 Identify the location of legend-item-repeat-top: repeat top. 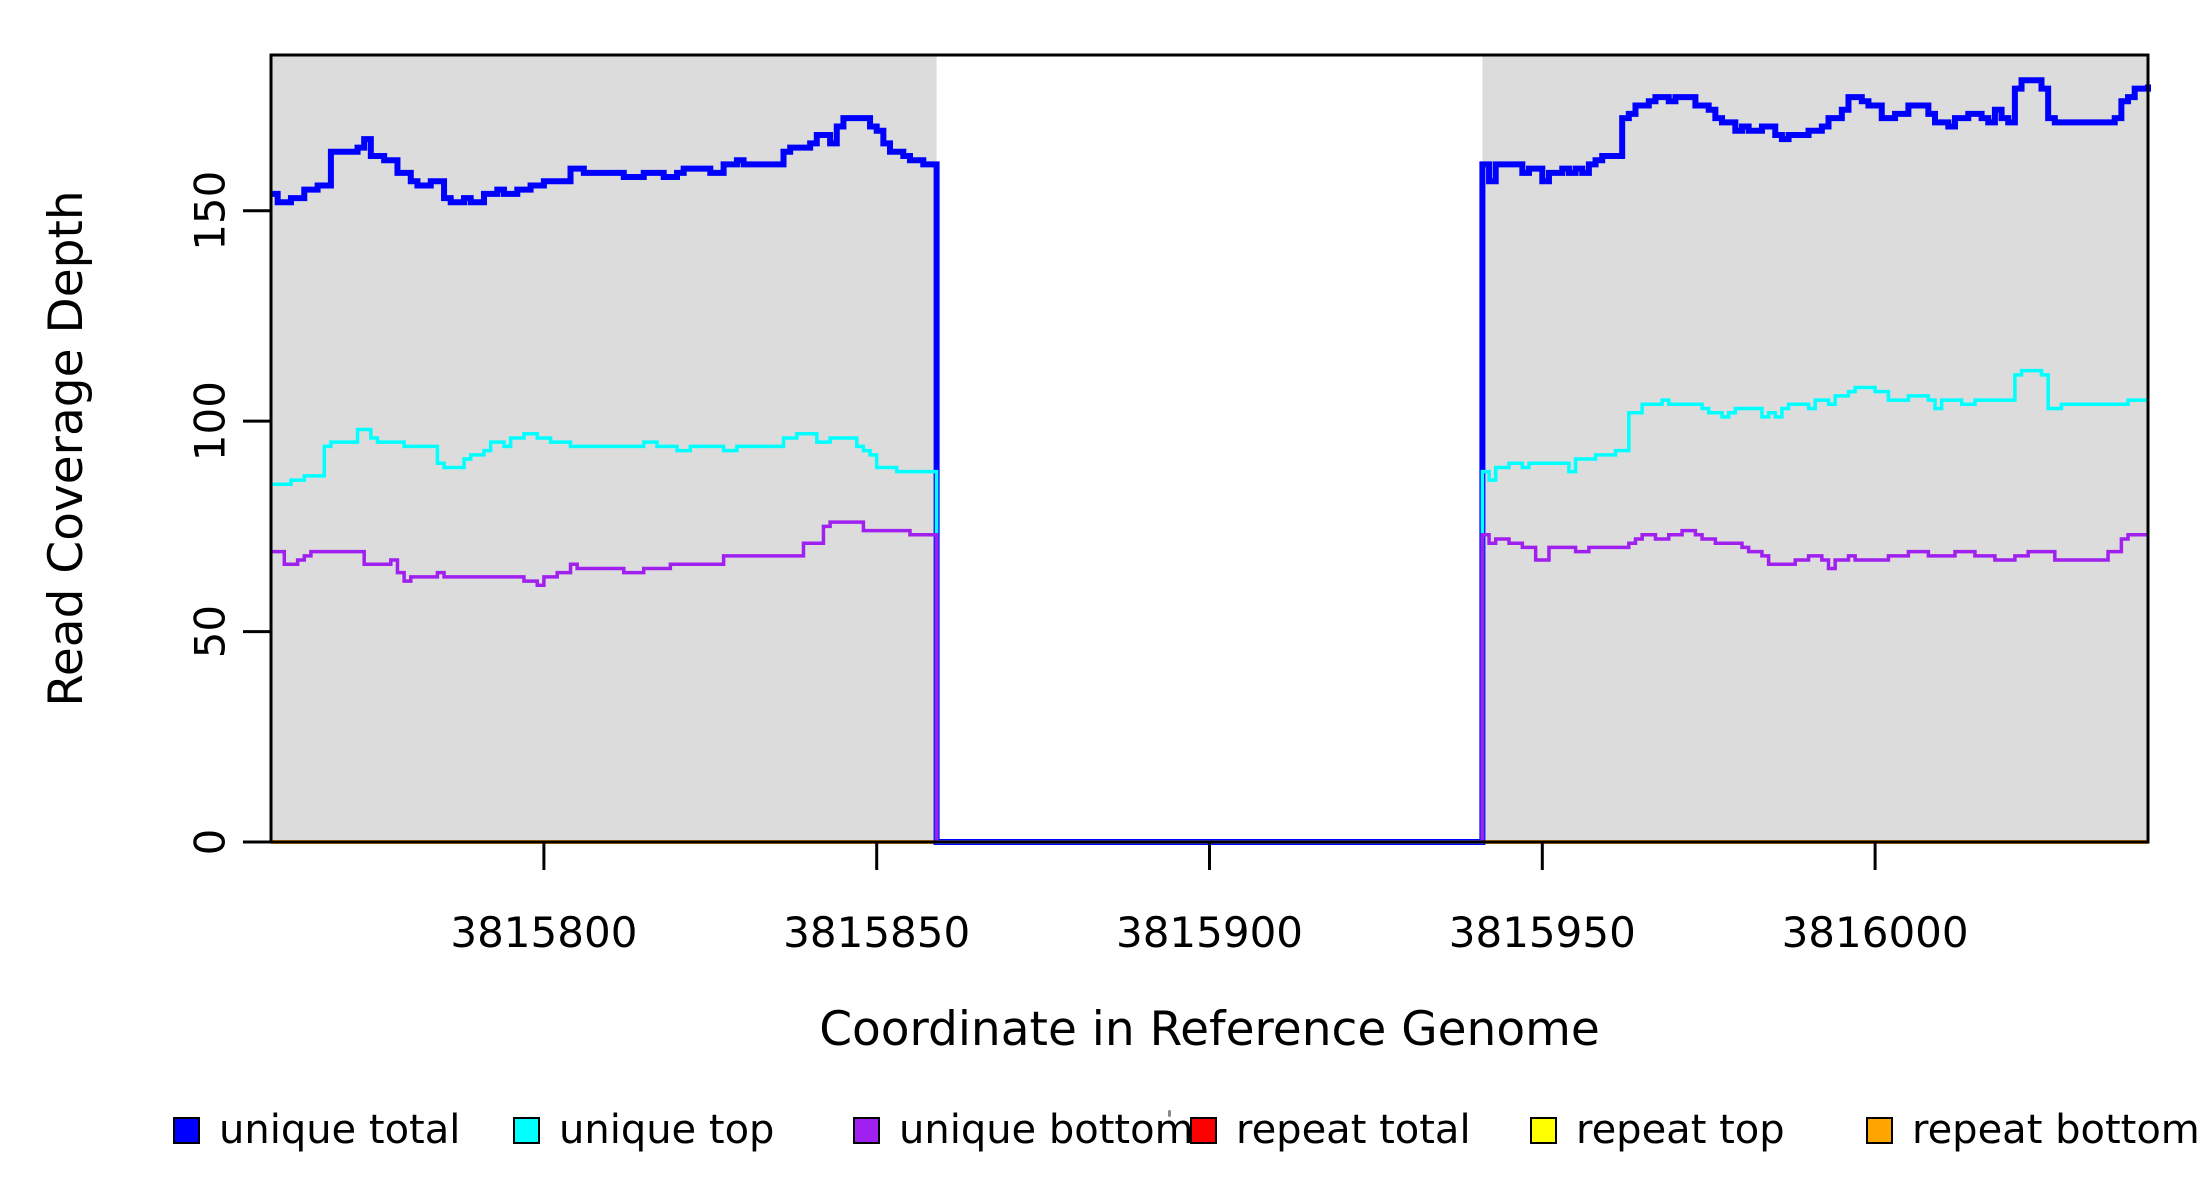
(1657, 1130).